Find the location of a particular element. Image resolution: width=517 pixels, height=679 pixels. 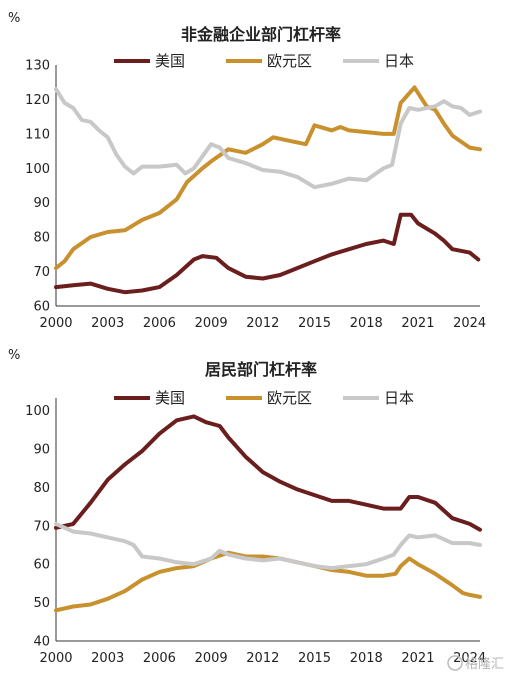

chart-2-x-tick-label: 2012 is located at coordinates (262, 658).